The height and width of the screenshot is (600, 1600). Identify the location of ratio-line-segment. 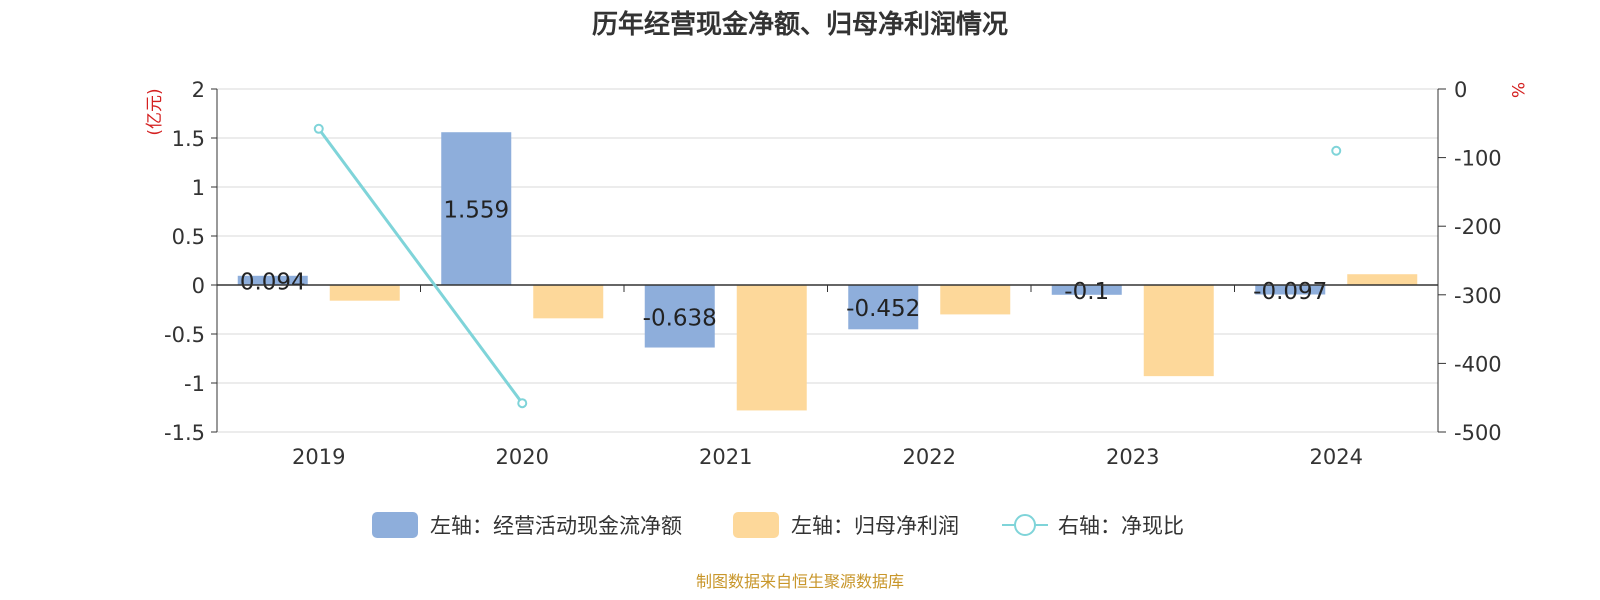
(420, 266).